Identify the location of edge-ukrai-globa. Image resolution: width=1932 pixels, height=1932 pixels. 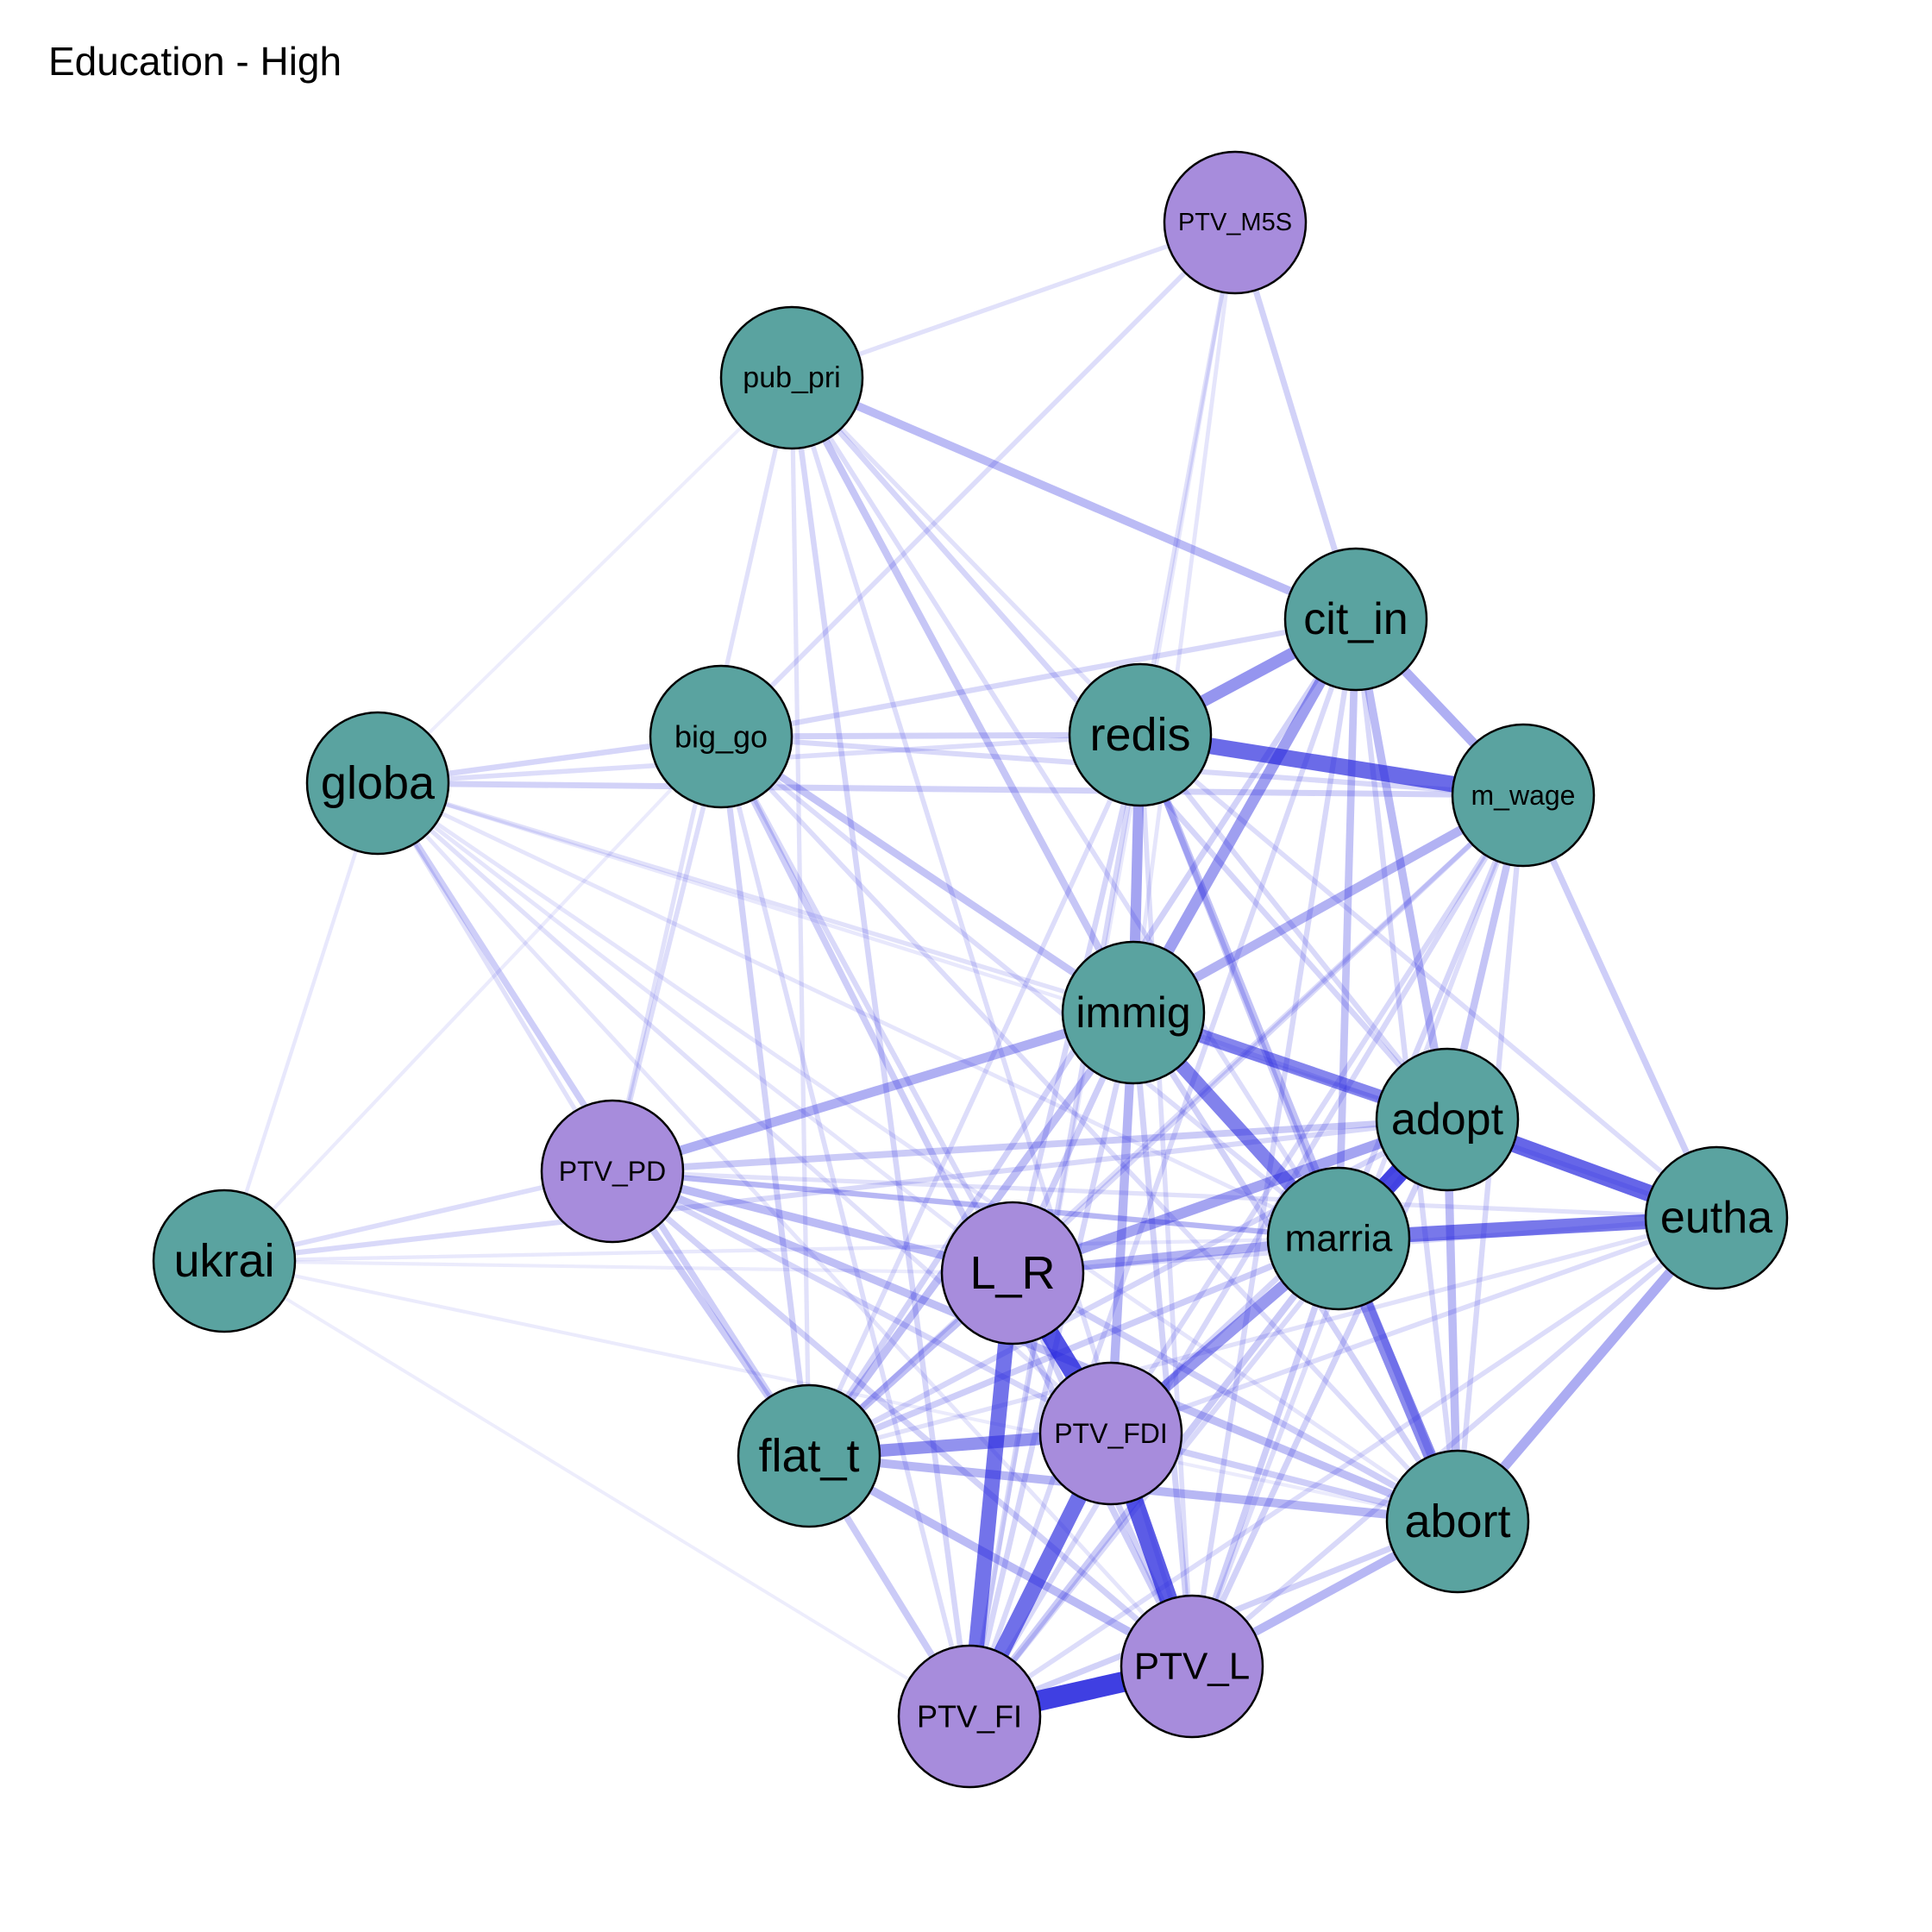
(301, 1023).